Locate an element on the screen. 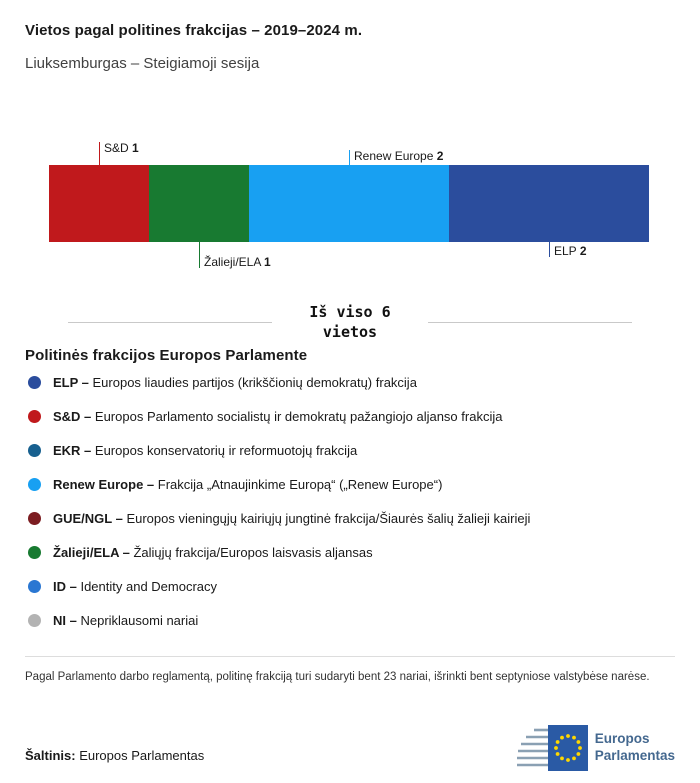 Image resolution: width=700 pixels, height=783 pixels. total-seats-row: Iš viso 6 vietos is located at coordinates (350, 322).